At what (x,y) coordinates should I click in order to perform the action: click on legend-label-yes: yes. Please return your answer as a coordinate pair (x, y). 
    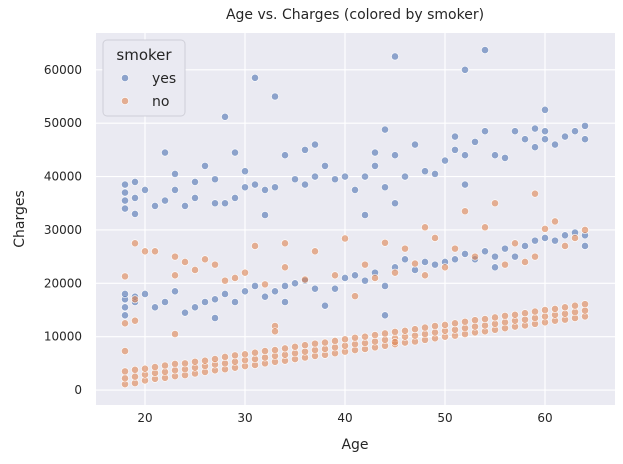
    Looking at the image, I should click on (164, 79).